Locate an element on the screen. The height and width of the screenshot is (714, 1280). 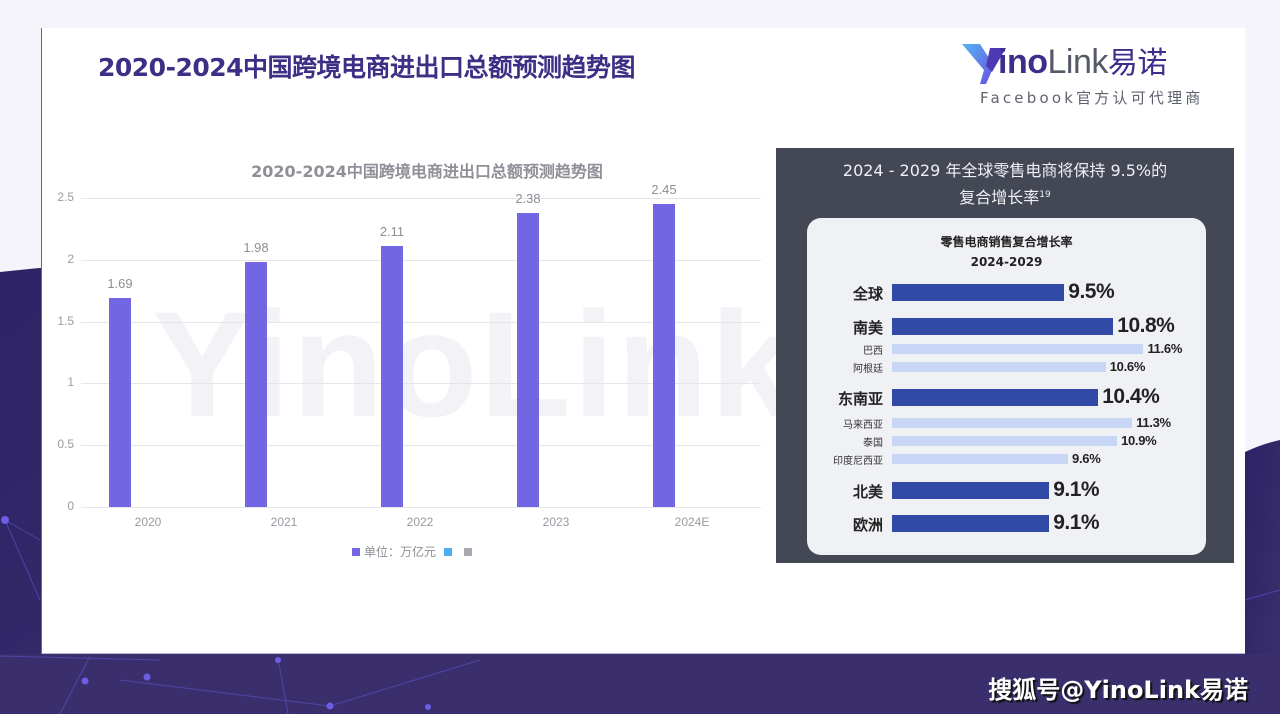
cagr-row-label: 欧洲 is located at coordinates (867, 525).